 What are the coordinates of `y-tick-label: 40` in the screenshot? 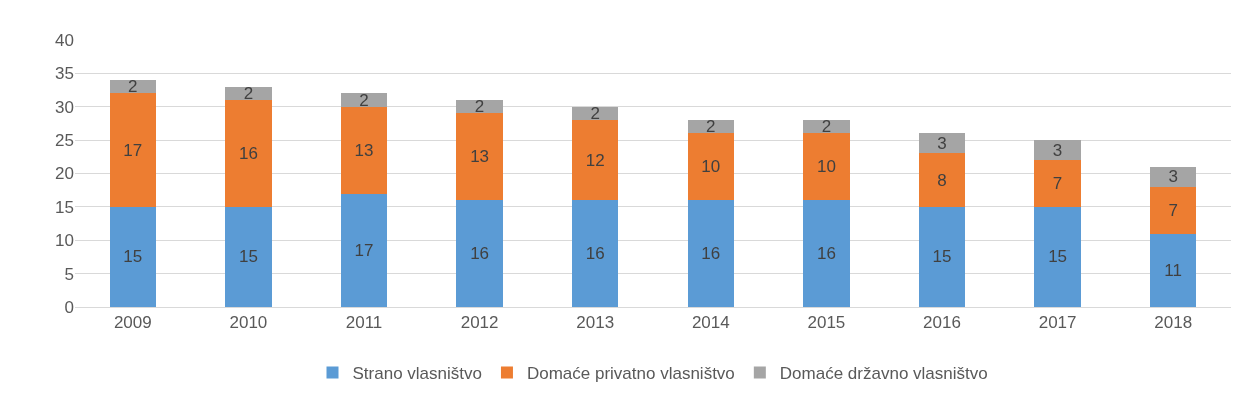 It's located at (64, 40).